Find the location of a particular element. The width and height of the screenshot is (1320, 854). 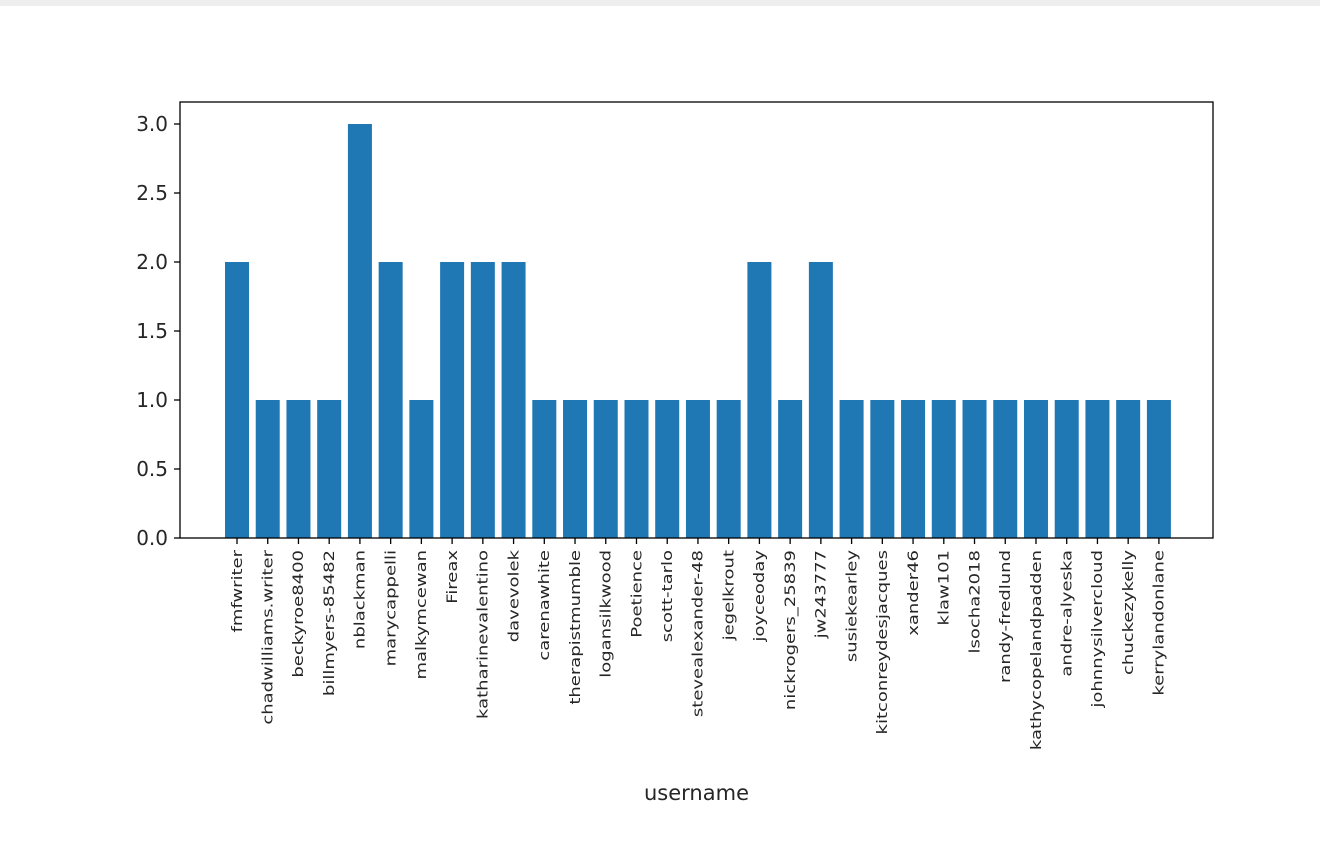

x-tick-label: jw243777 is located at coordinates (821, 594).